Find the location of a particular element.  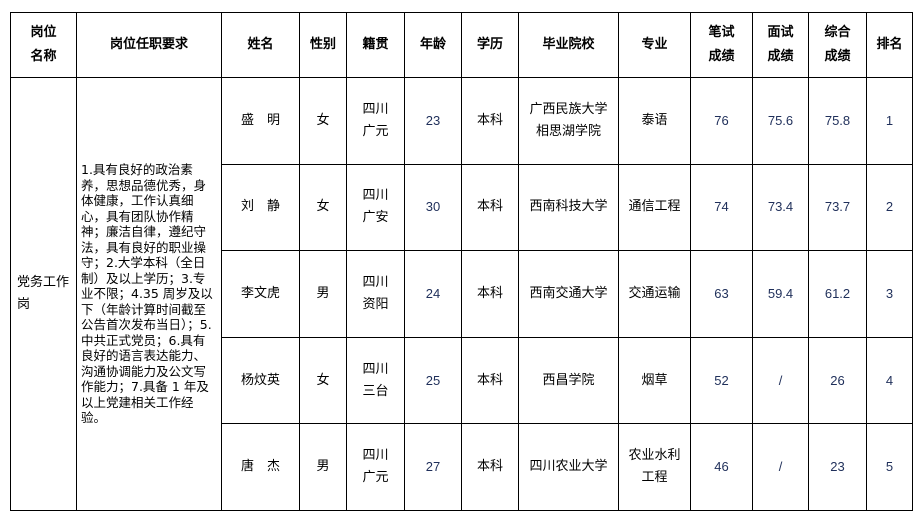

cell-school: 西南科技大学 is located at coordinates (568, 207).